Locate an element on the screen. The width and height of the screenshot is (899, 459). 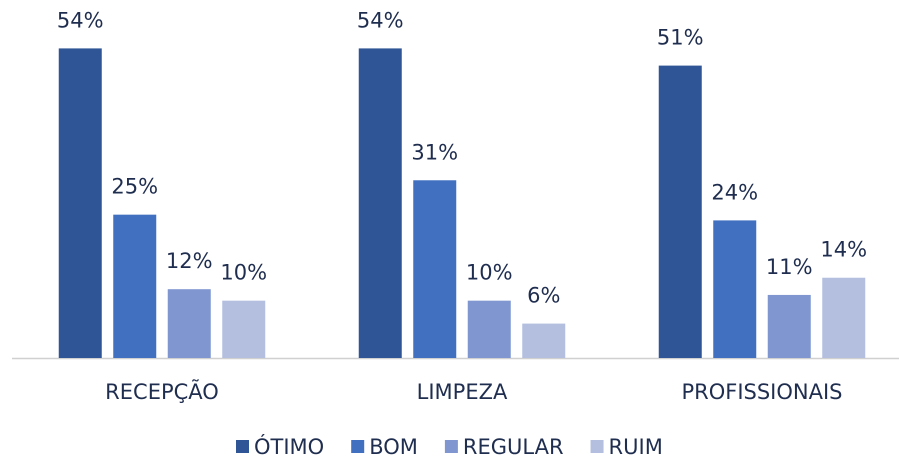
x-tick-label: LIMPEZA is located at coordinates (462, 392).